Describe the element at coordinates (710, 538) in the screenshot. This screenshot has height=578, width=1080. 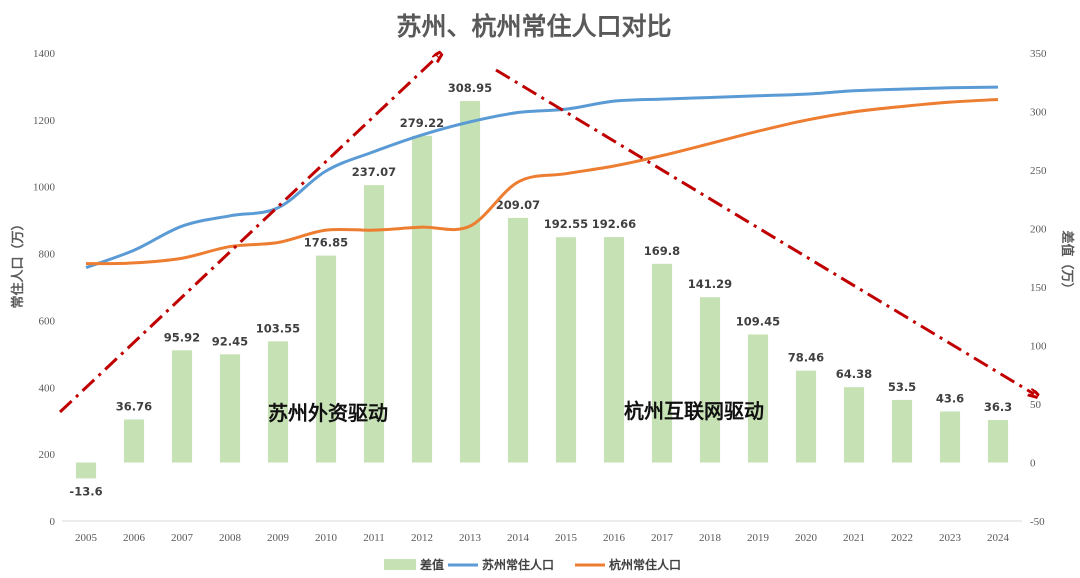
I see `x-tick-label: 2018` at that location.